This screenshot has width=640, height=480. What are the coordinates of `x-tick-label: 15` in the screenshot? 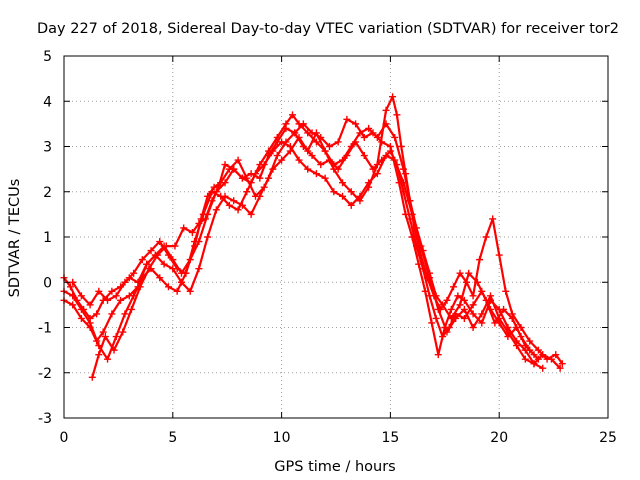 It's located at (390, 438).